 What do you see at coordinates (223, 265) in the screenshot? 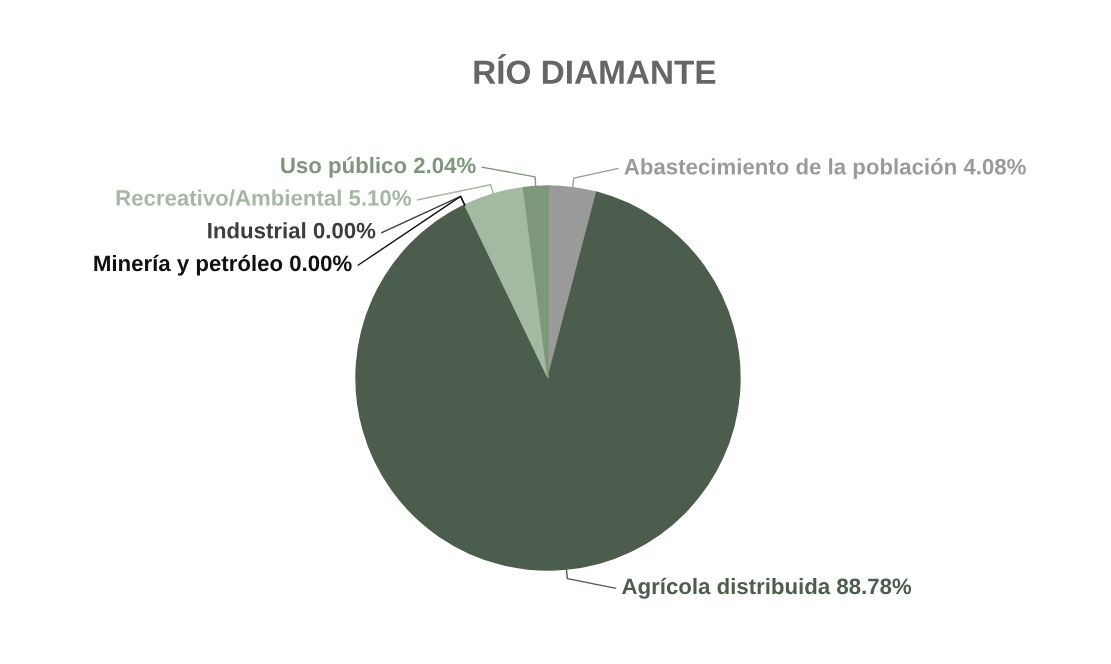
I see `category-label: Minería y petróleo 0.00%` at bounding box center [223, 265].